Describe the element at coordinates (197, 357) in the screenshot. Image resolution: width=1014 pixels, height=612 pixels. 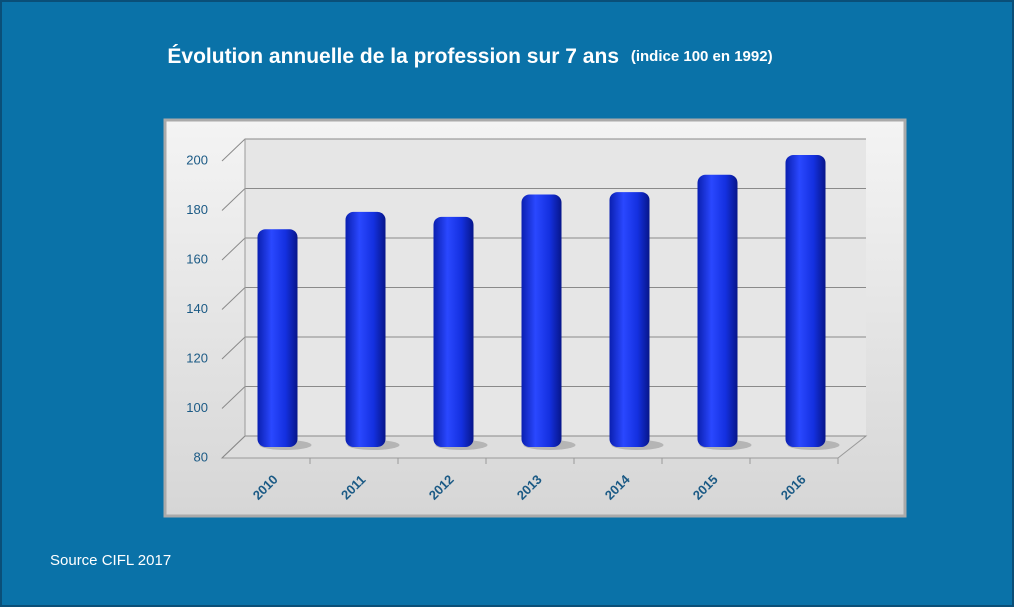
I see `y-tick-label: 120` at that location.